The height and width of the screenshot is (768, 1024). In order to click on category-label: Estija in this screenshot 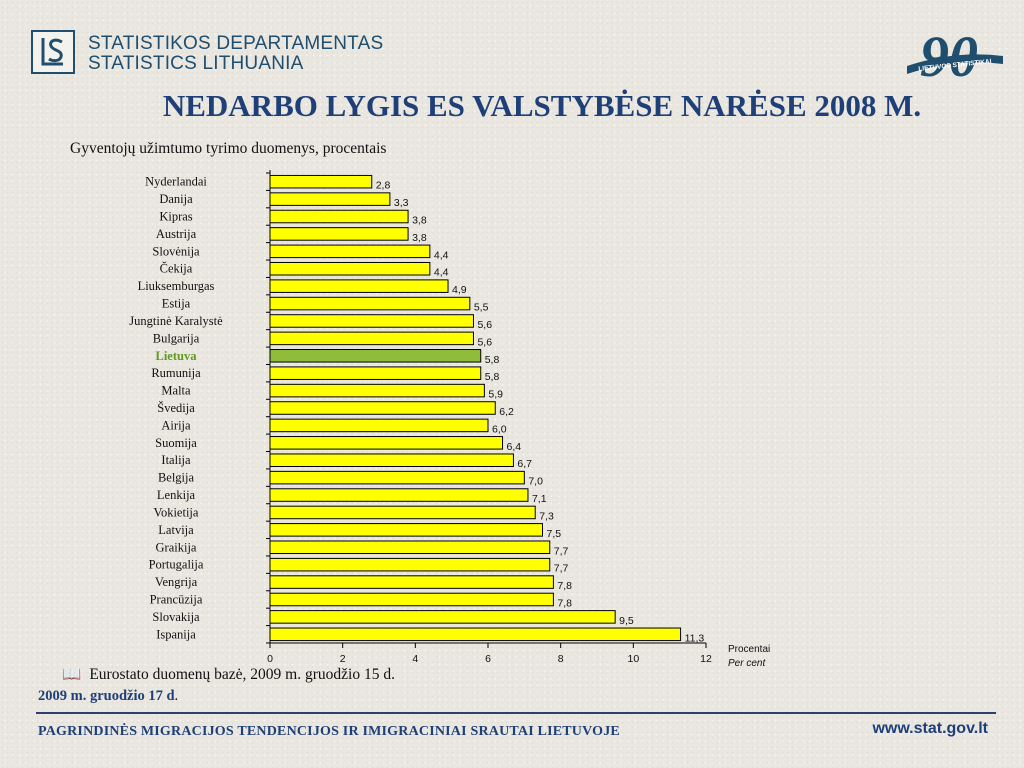, I will do `click(176, 304)`.